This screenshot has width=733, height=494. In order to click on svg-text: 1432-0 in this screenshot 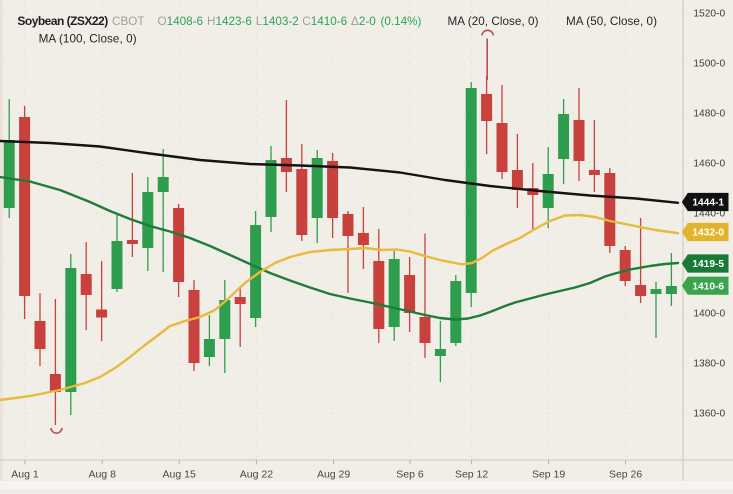, I will do `click(708, 233)`.